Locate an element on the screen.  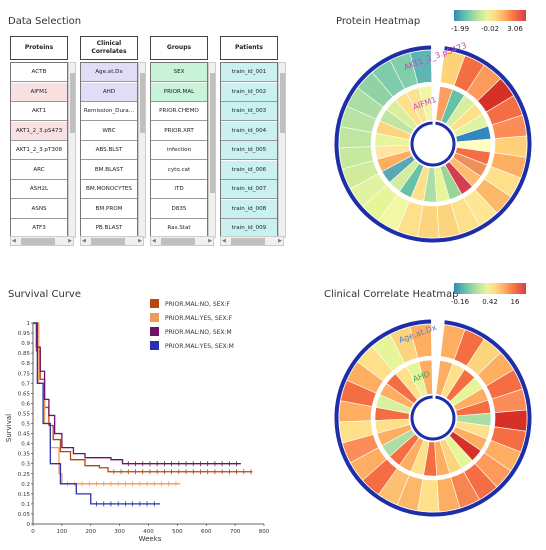
list-item: AHD is located at coordinates (109, 92).